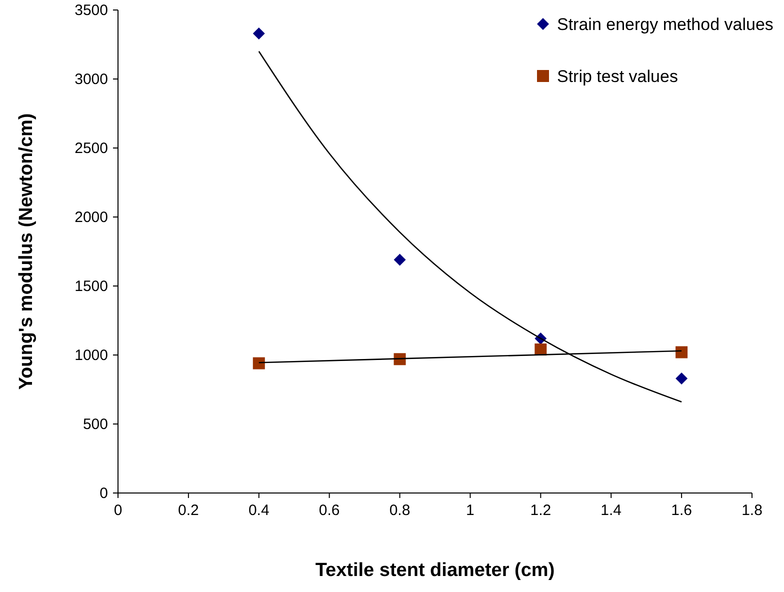  I want to click on x-tick-label: 0, so click(118, 510).